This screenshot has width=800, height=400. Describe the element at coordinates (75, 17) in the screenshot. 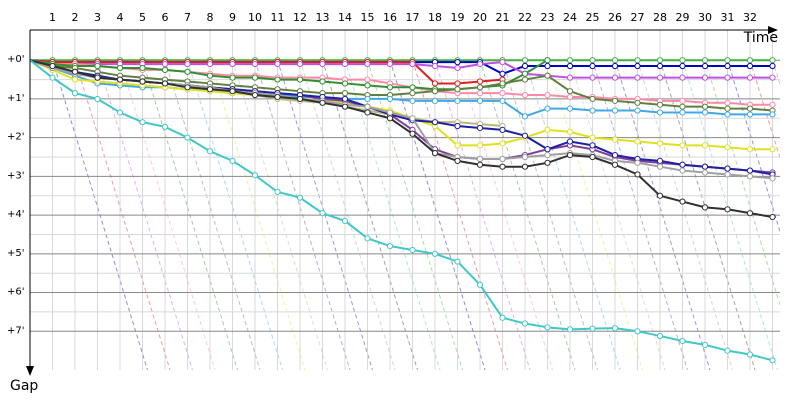

I see `x-tick-label: 2` at that location.